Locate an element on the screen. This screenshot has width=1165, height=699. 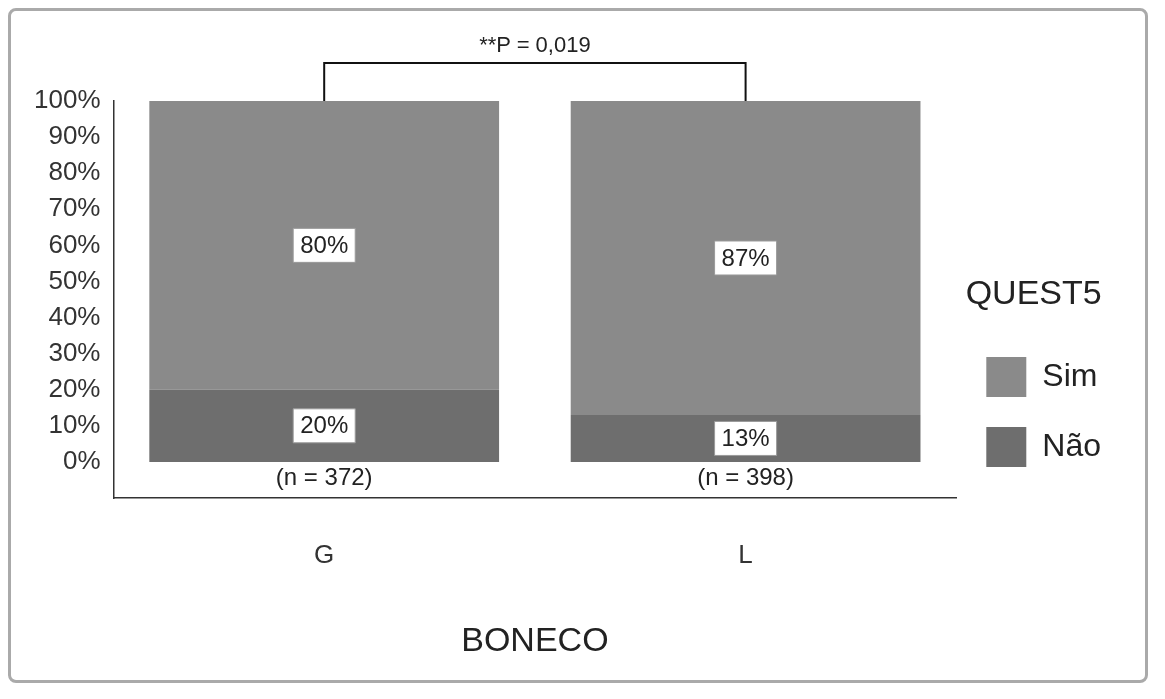
x-axis-title: BONECO is located at coordinates (535, 638).